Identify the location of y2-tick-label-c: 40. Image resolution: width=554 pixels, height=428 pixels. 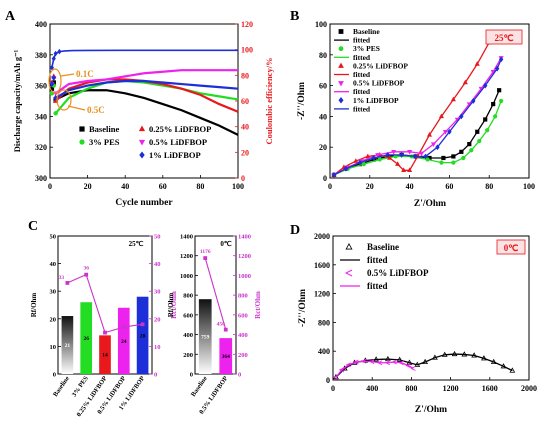
(157, 264).